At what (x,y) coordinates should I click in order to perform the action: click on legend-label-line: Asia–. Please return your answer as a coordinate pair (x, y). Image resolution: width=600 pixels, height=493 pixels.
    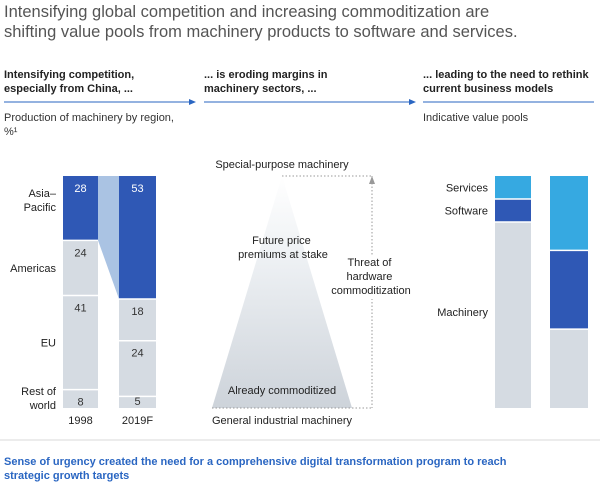
    Looking at the image, I should click on (42, 194).